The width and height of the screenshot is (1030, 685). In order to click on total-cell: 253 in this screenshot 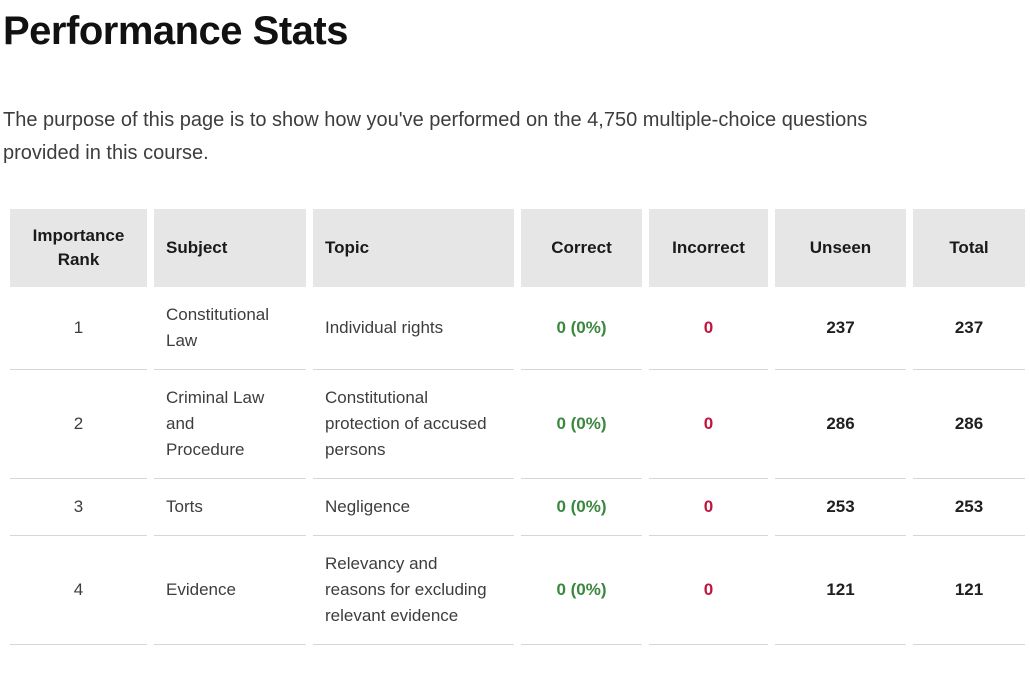, I will do `click(969, 507)`.